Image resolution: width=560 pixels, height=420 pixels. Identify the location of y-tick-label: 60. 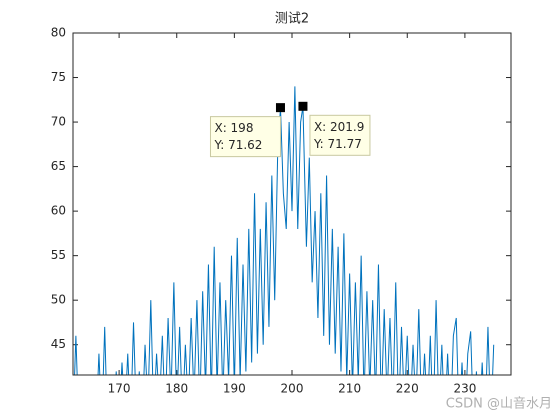
(58, 211).